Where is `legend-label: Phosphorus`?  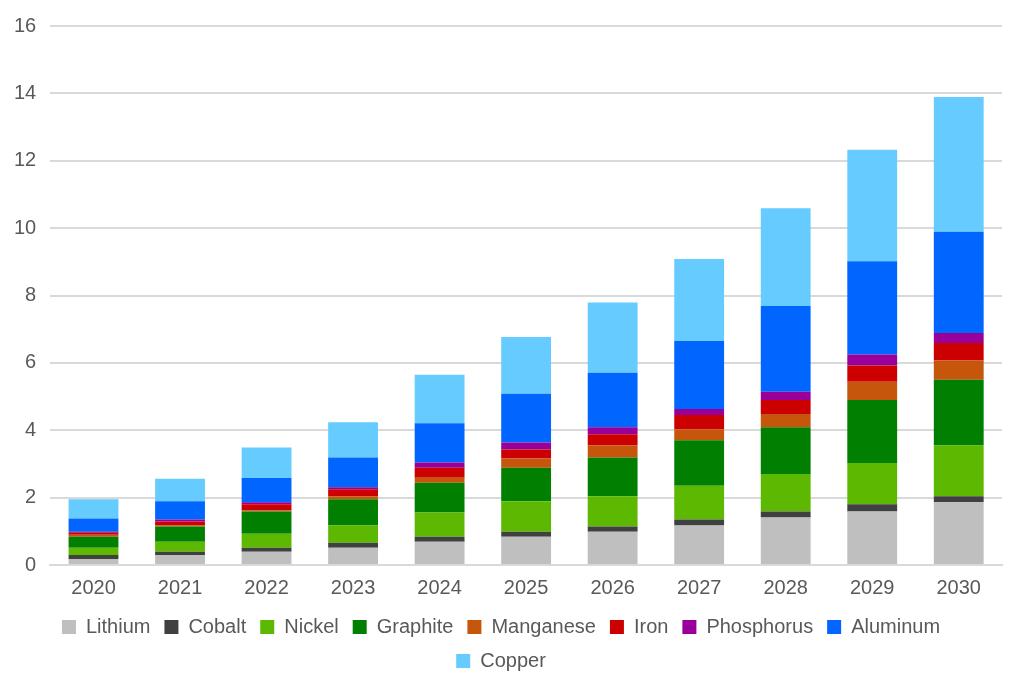 legend-label: Phosphorus is located at coordinates (760, 625).